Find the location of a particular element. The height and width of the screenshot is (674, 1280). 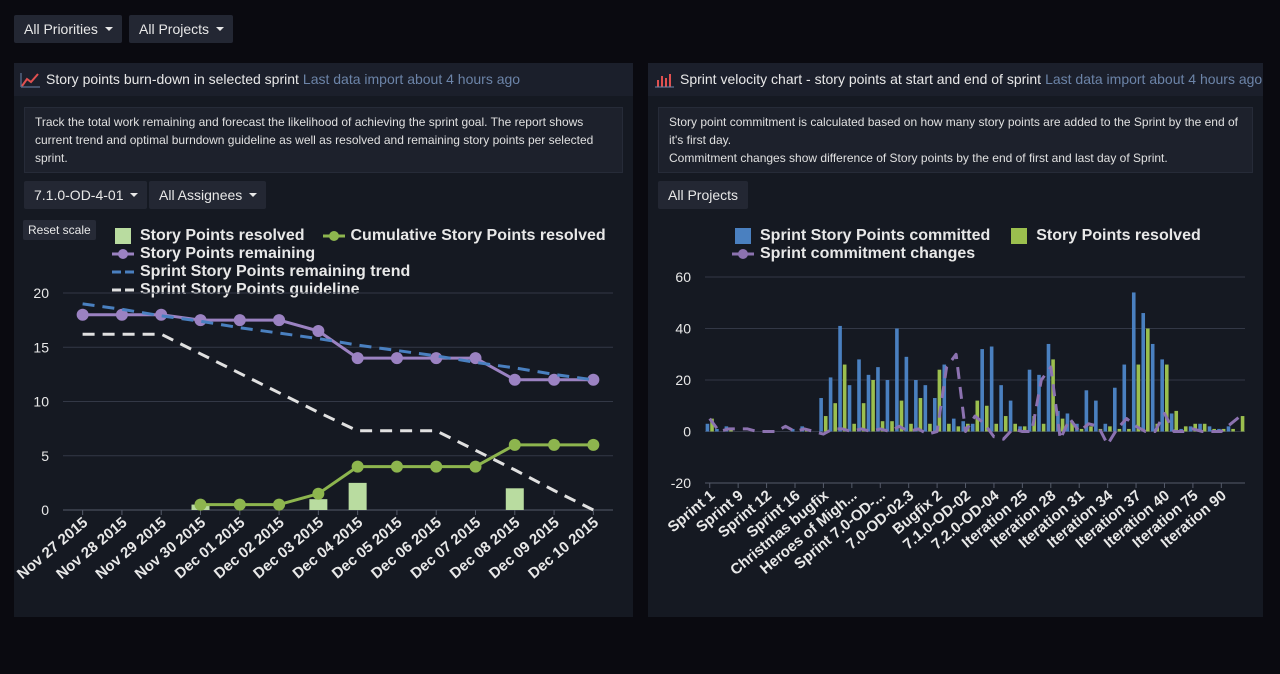

y-tick-label: -20 is located at coordinates (681, 483).